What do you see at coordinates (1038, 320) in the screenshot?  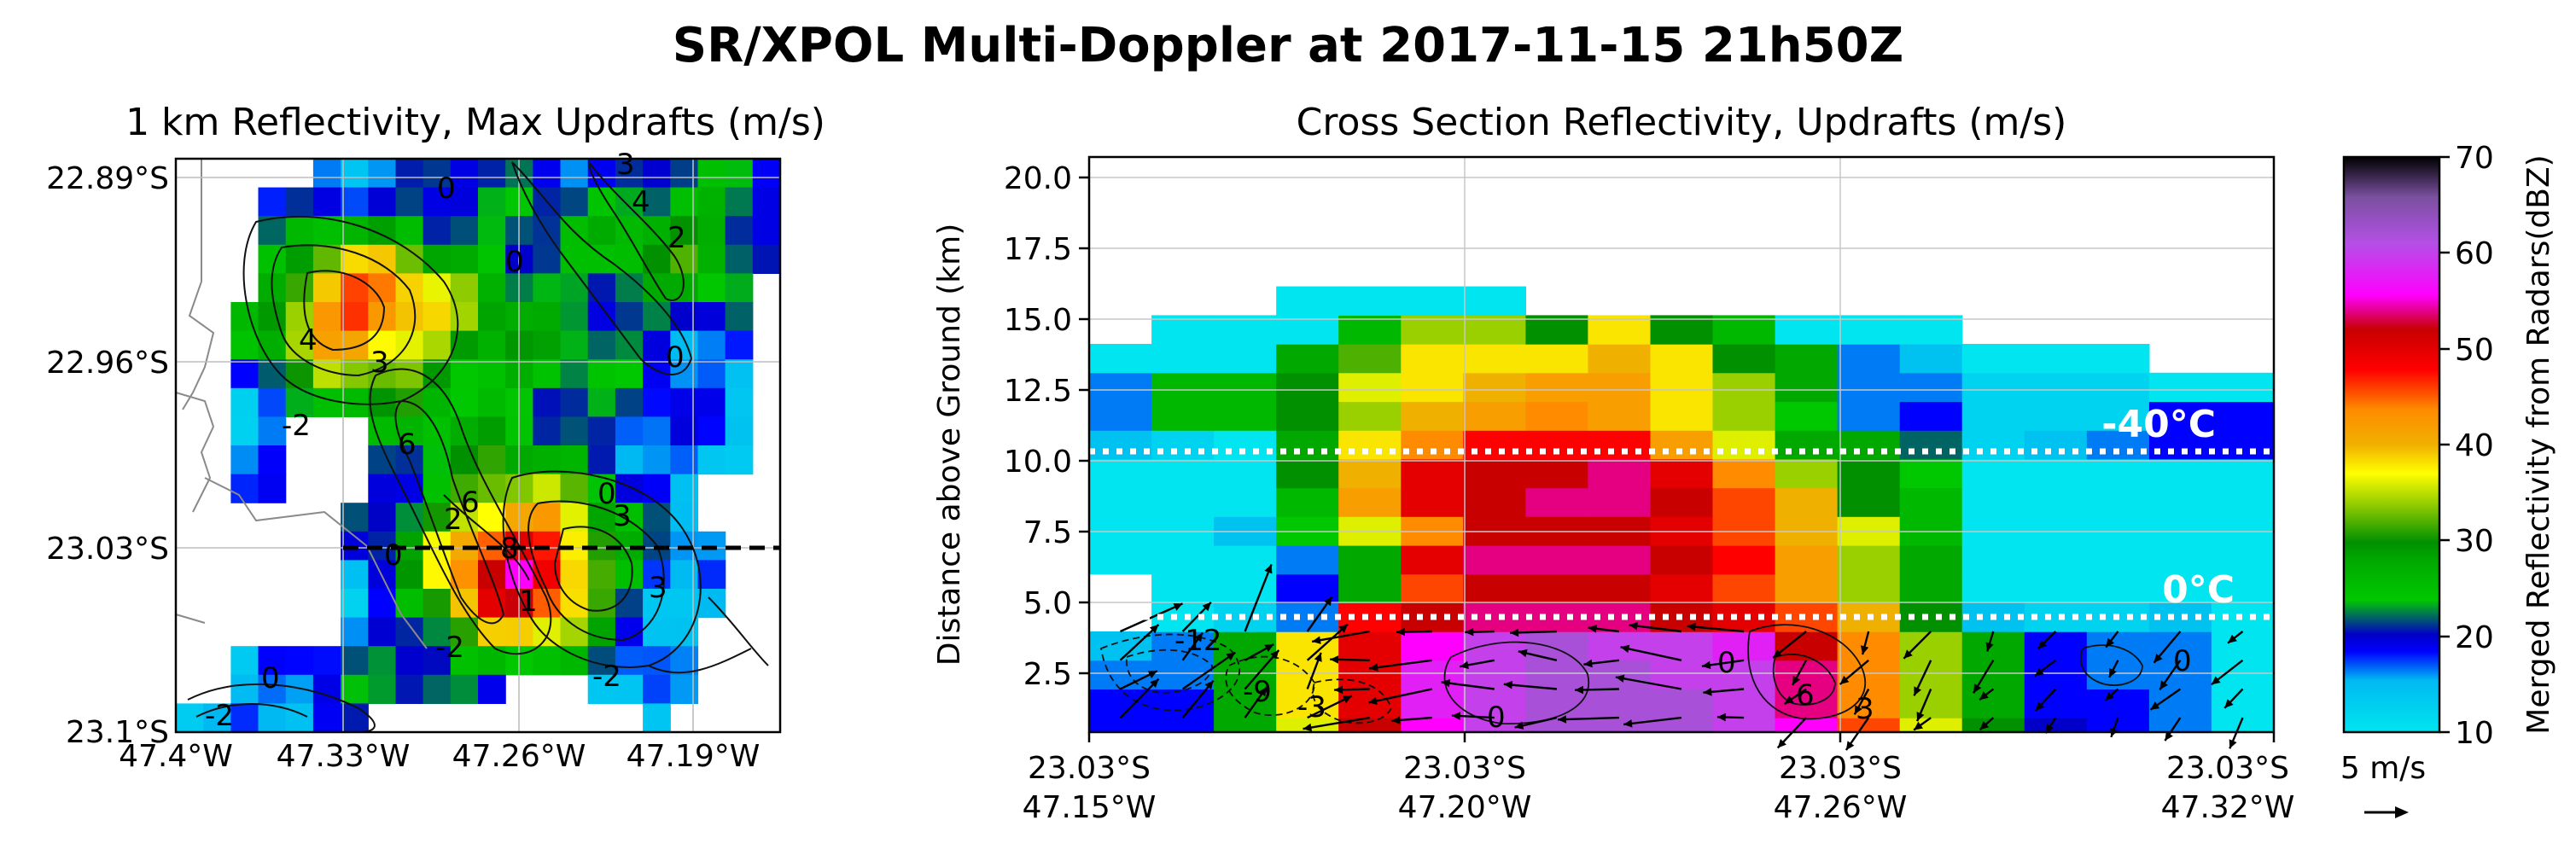 I see `right-y-tick-label: 15.0` at bounding box center [1038, 320].